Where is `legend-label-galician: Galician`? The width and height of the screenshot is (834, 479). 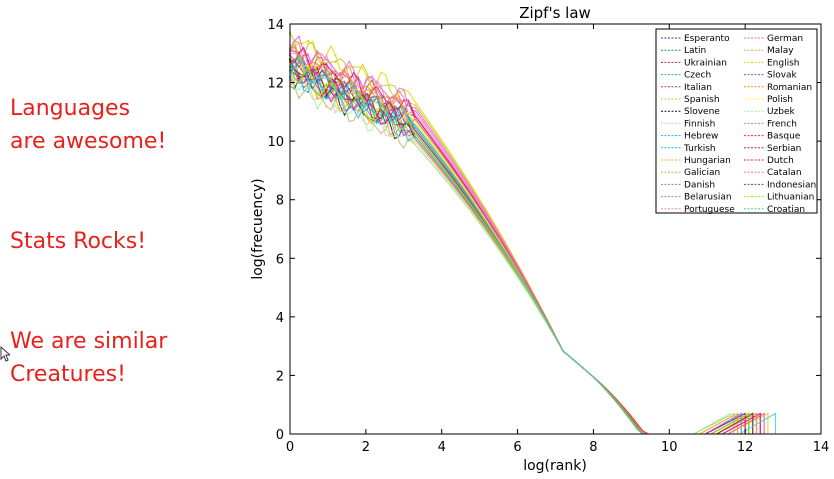
legend-label-galician: Galician is located at coordinates (702, 173).